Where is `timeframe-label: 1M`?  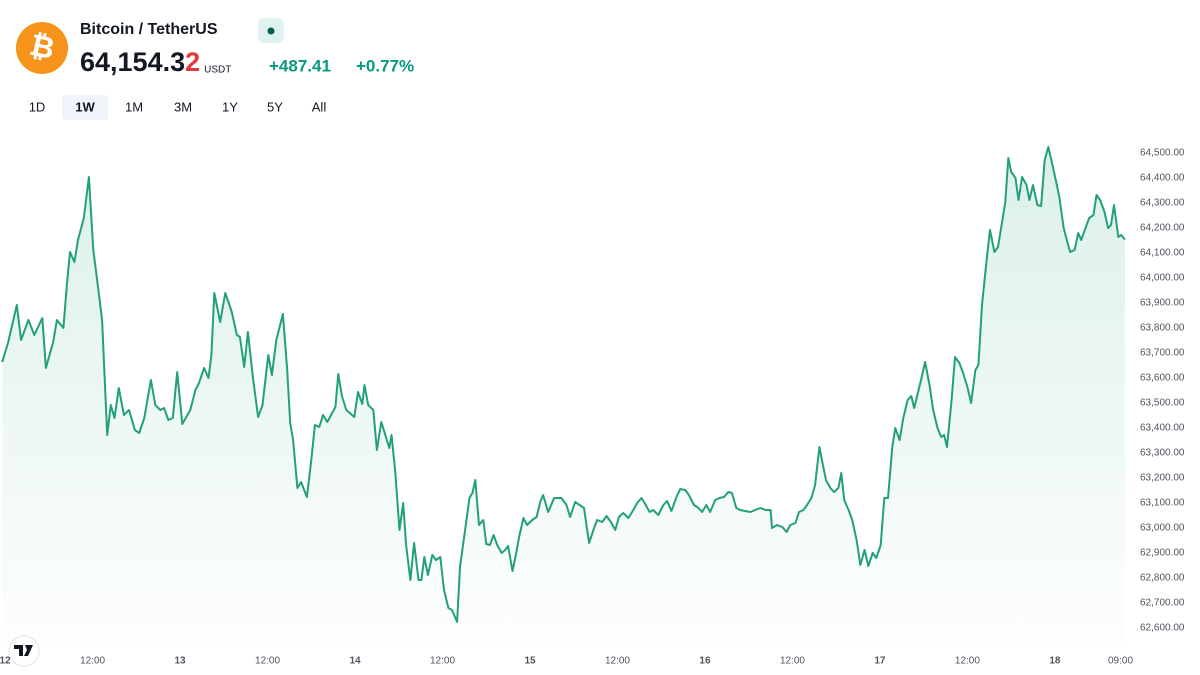 timeframe-label: 1M is located at coordinates (134, 106).